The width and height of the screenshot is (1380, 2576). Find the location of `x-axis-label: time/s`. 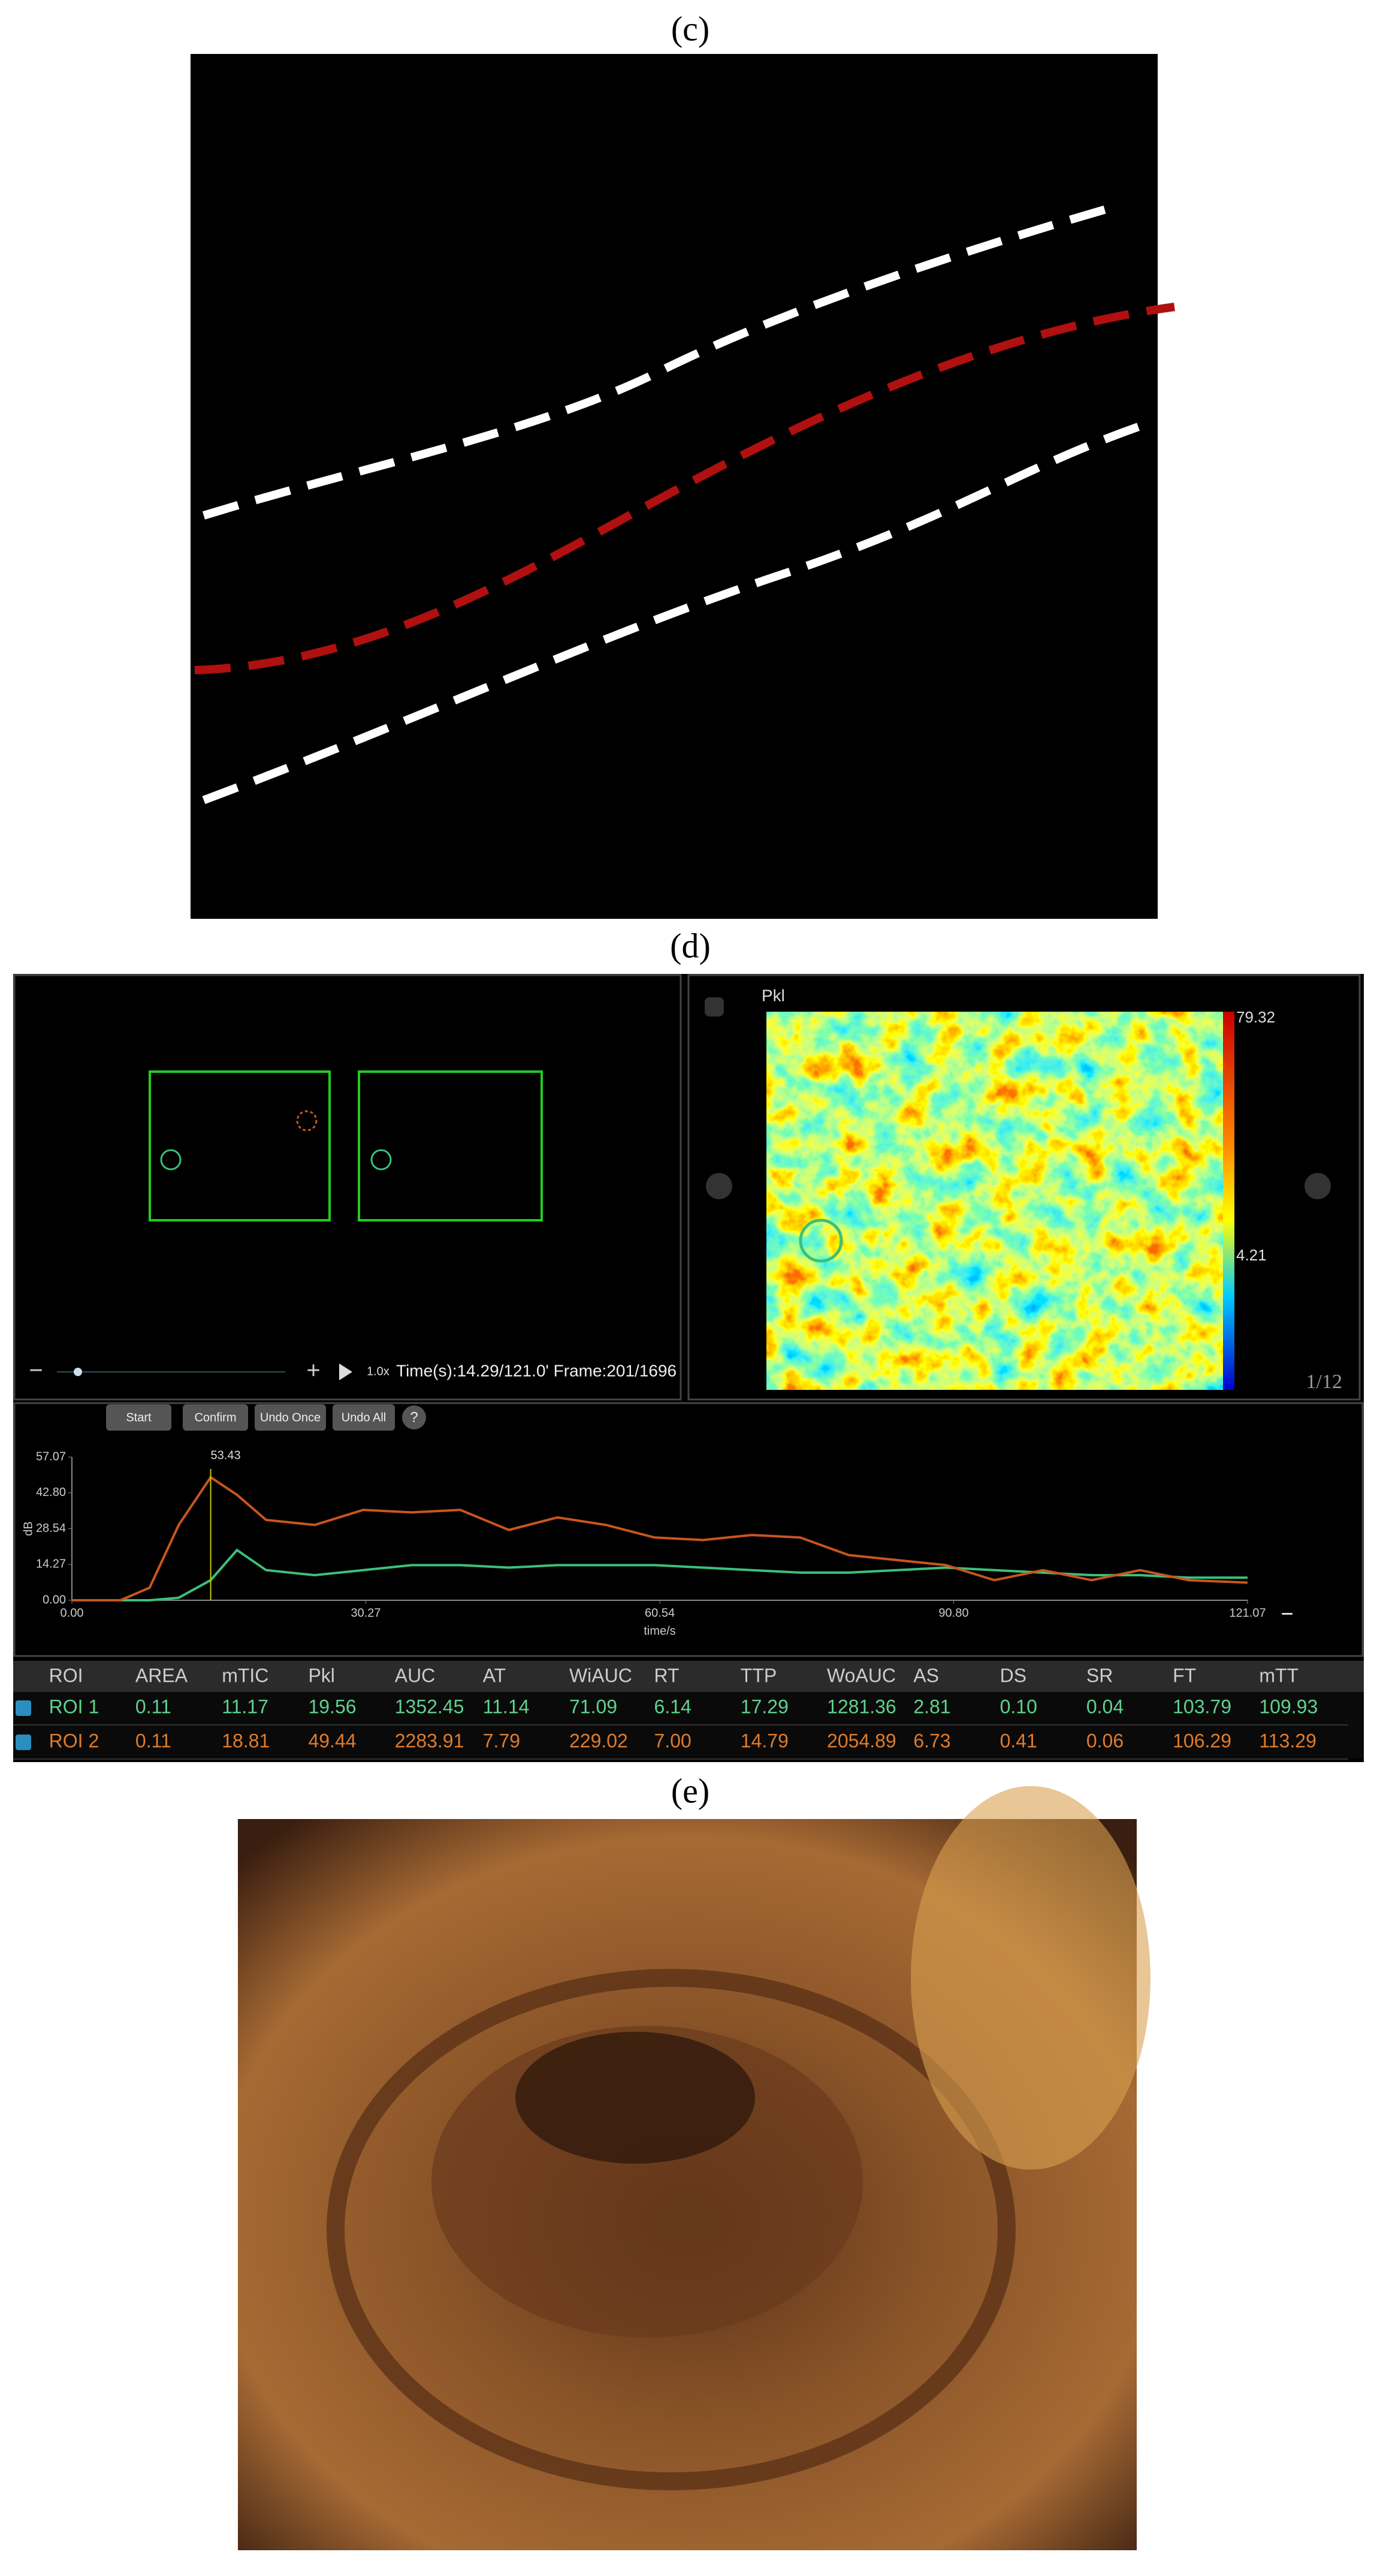

x-axis-label: time/s is located at coordinates (659, 1630).